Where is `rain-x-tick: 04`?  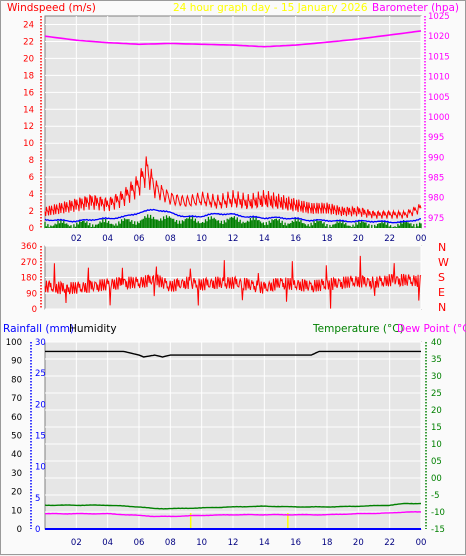
rain-x-tick: 04 is located at coordinates (107, 543).